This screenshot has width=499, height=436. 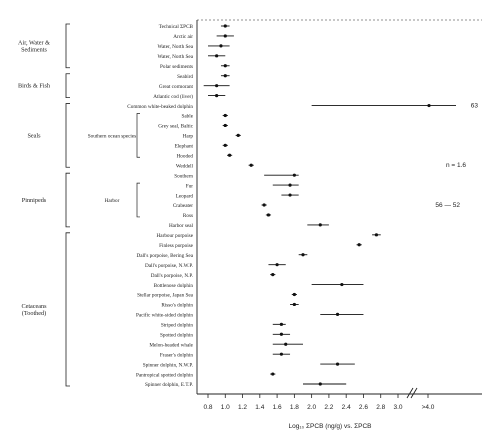 What do you see at coordinates (220, 206) in the screenshot?
I see `data-row: Crabeater` at bounding box center [220, 206].